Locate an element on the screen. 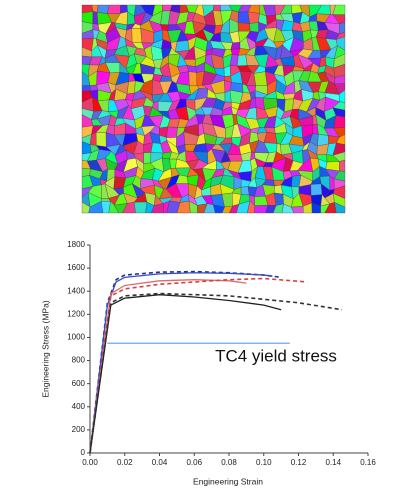 This screenshot has width=407, height=488. y-axis-label: Engineering Stress (MPa) is located at coordinates (45, 348).